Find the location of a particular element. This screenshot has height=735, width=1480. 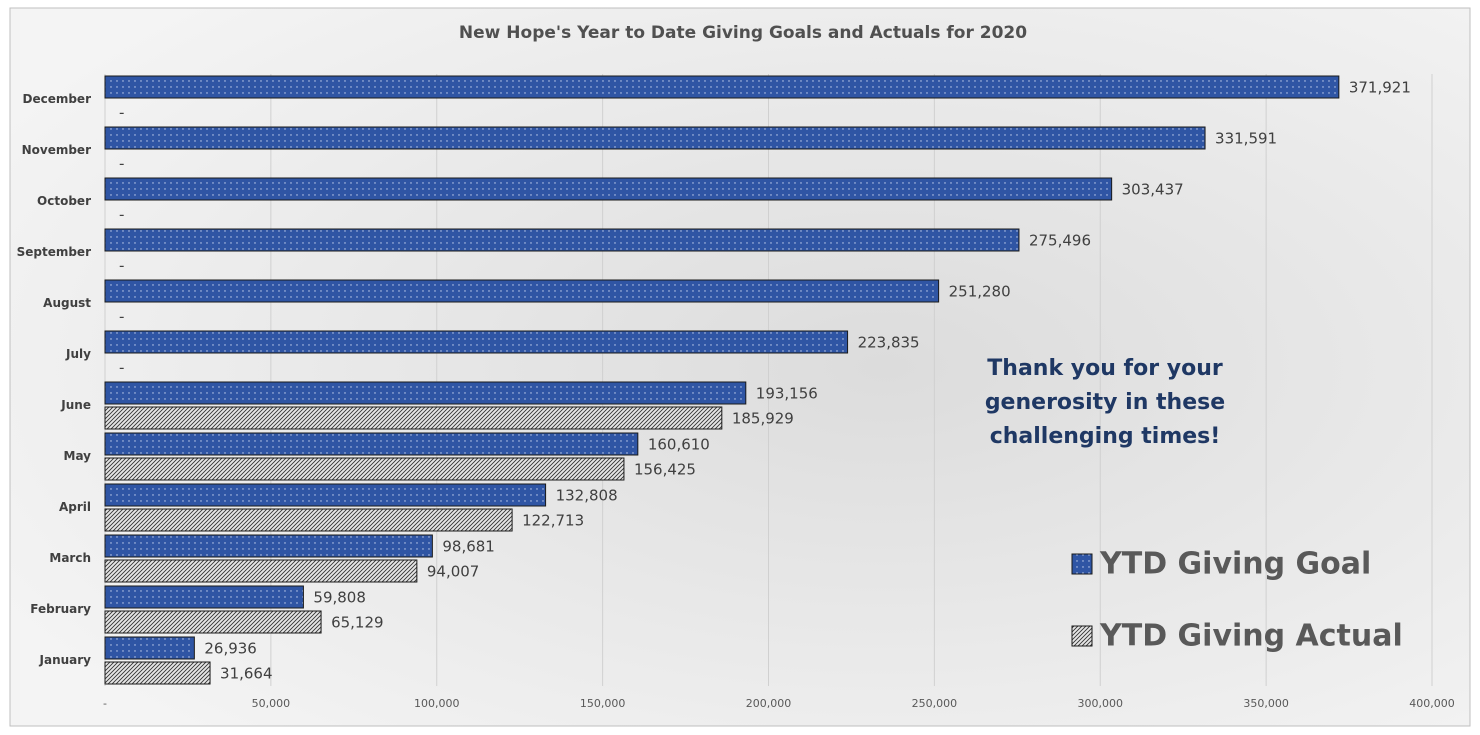

y-tick-label: October is located at coordinates (64, 201).